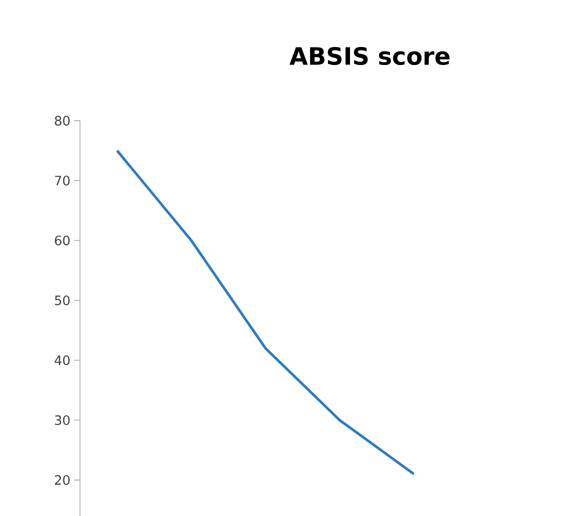 The width and height of the screenshot is (580, 516). Describe the element at coordinates (62, 360) in the screenshot. I see `y-tick-label: 40` at that location.